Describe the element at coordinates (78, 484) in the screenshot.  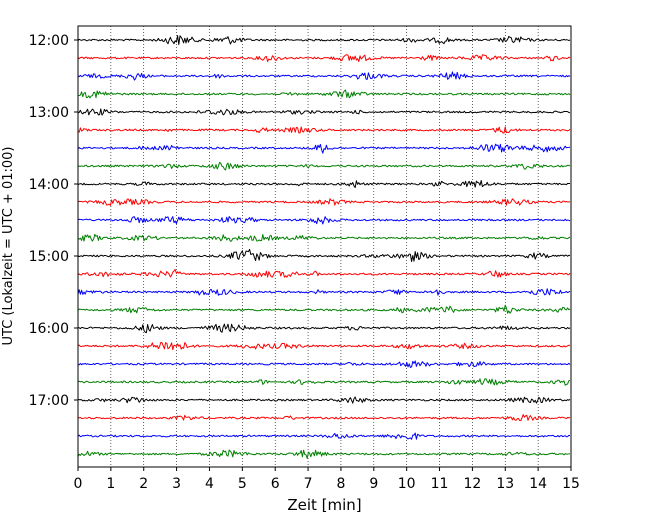
I see `x-tick-label: 0` at that location.